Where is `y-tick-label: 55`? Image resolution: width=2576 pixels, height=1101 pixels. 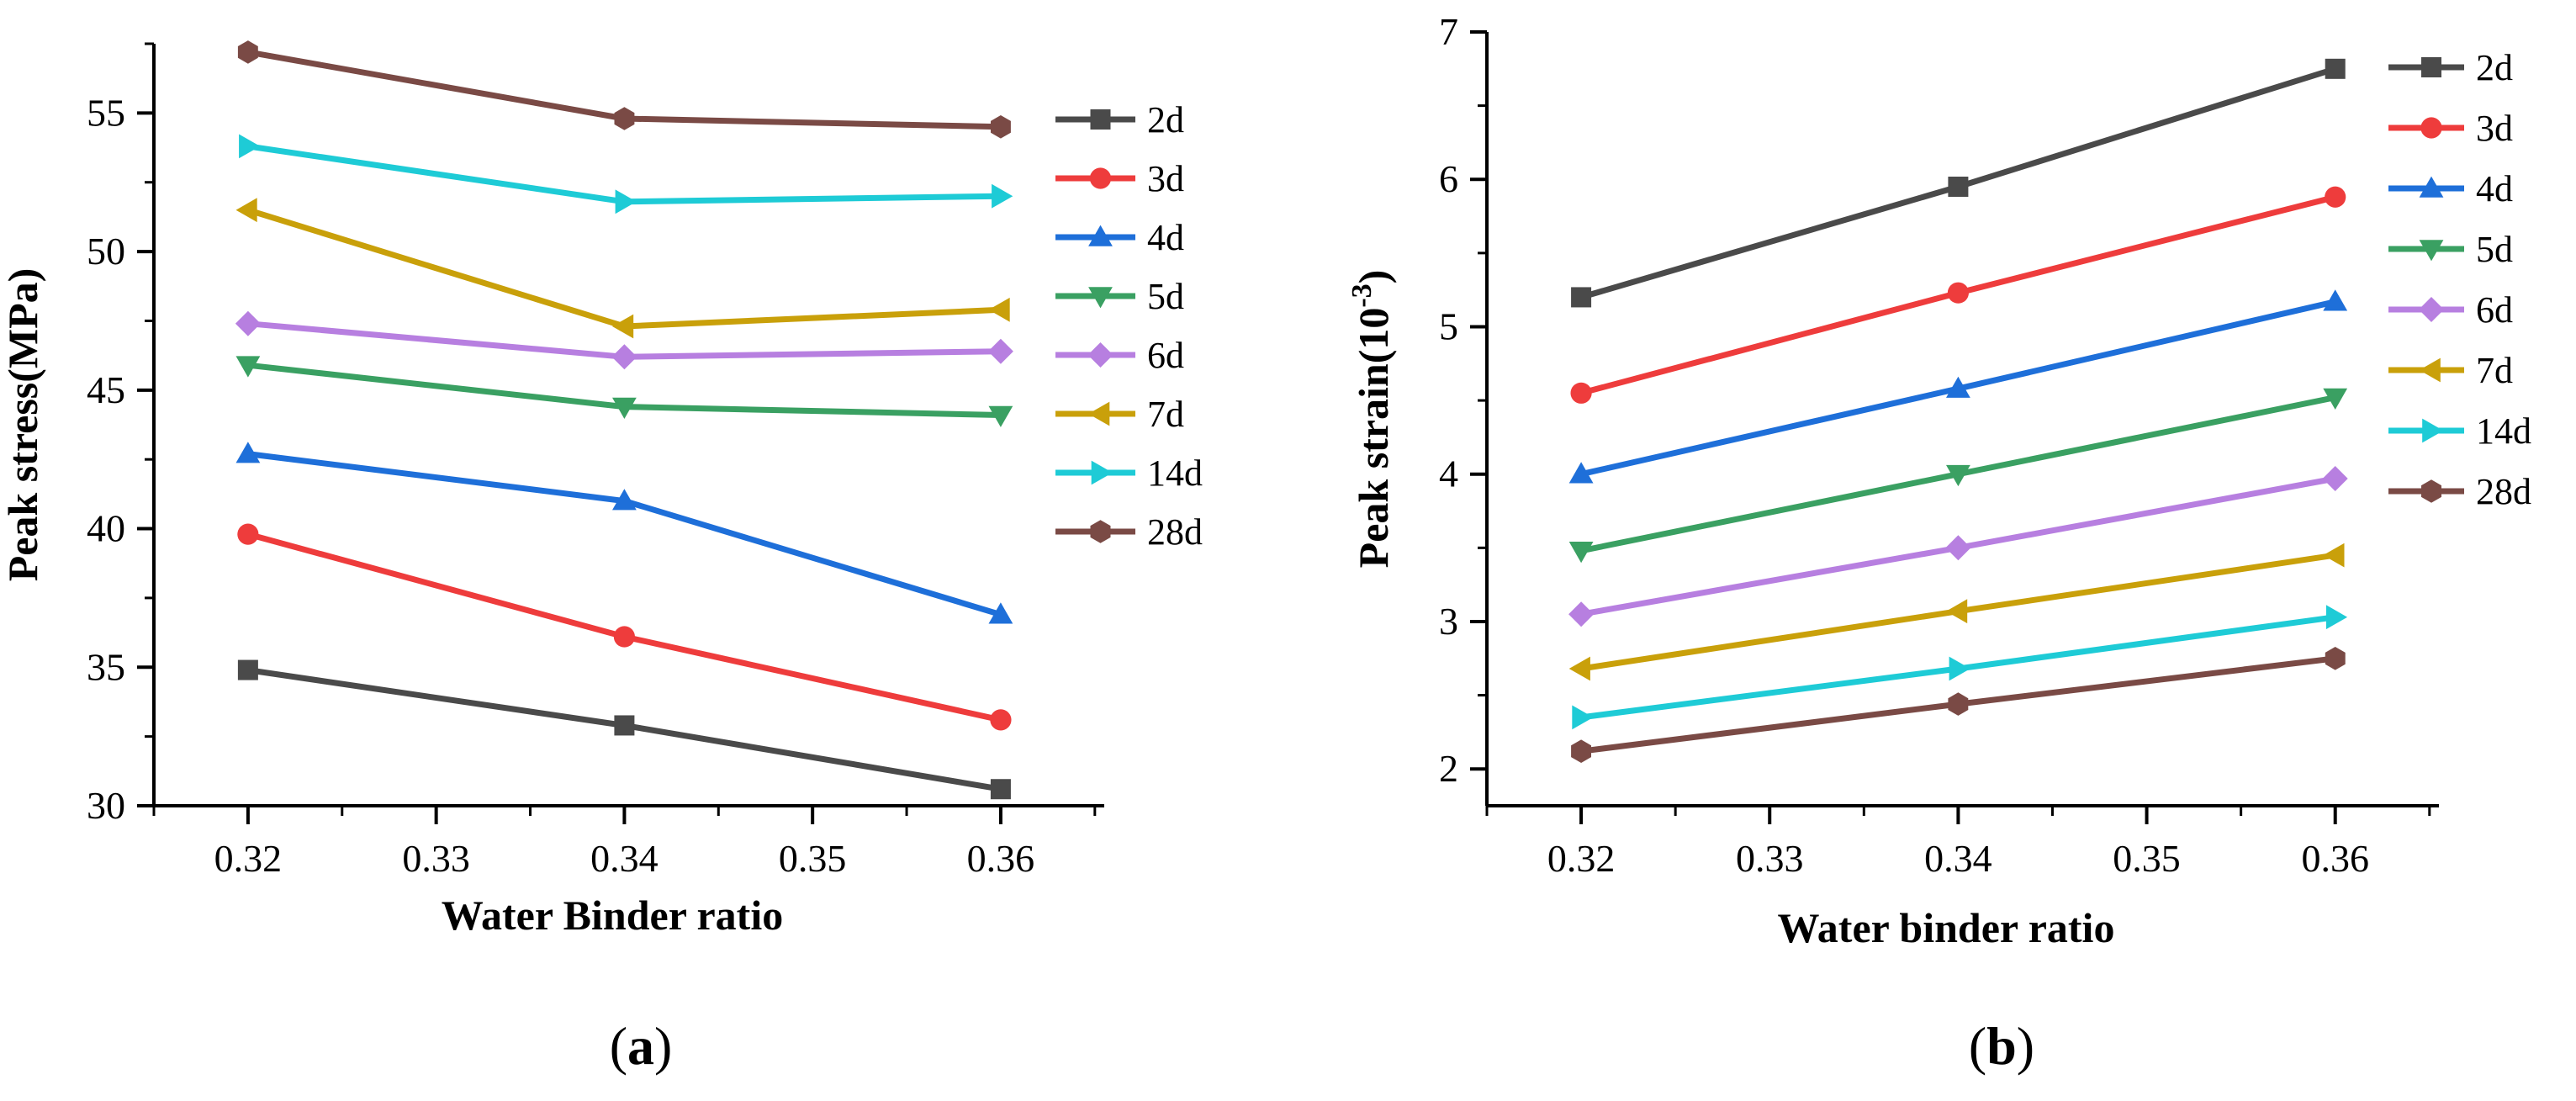 y-tick-label: 55 is located at coordinates (106, 112).